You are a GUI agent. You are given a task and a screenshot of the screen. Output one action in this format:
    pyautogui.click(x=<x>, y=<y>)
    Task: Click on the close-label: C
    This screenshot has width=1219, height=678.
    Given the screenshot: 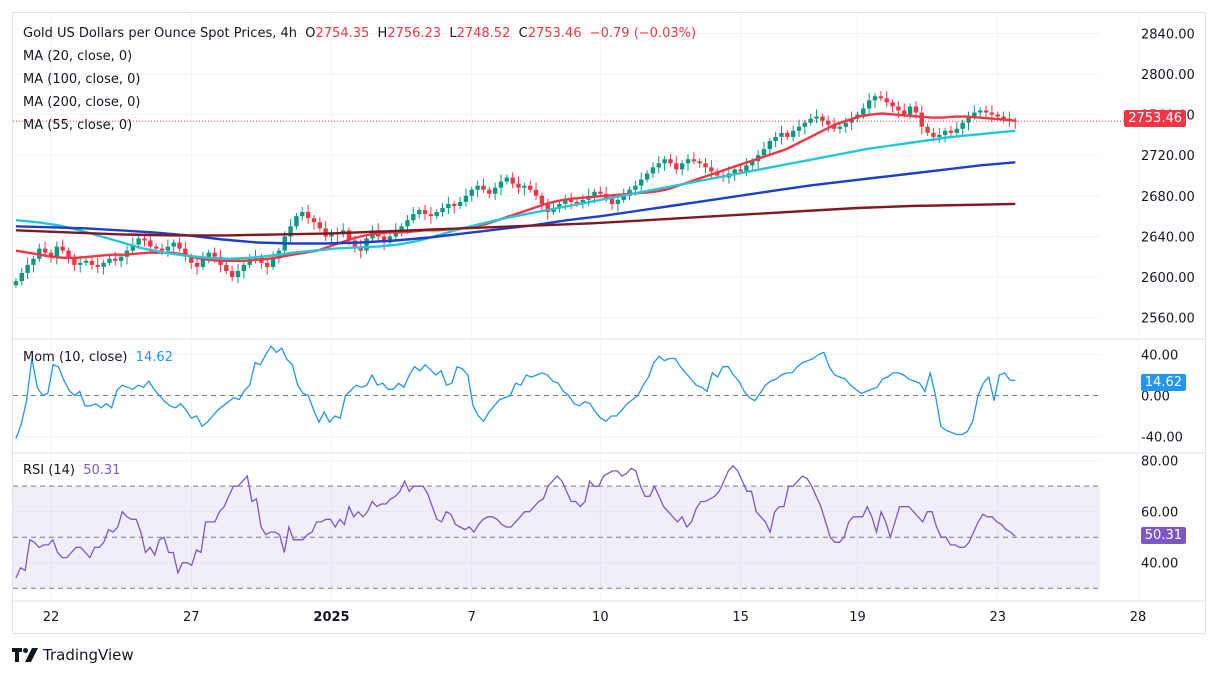 What is the action you would take?
    pyautogui.click(x=523, y=33)
    